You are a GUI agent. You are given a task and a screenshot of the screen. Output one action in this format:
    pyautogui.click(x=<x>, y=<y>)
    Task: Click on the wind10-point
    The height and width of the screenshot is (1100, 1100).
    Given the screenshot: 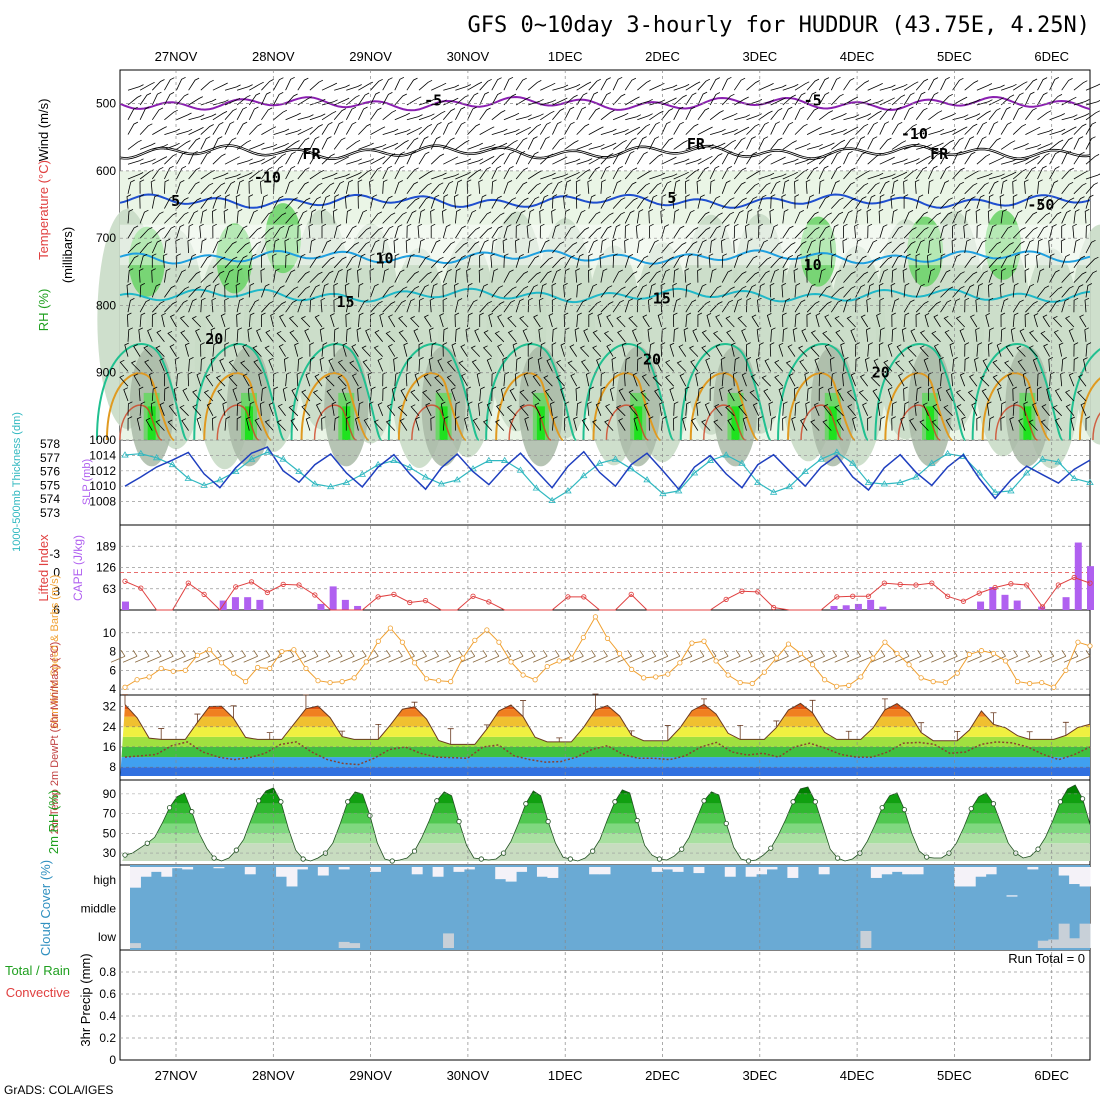 What is the action you would take?
    pyautogui.click(x=704, y=641)
    